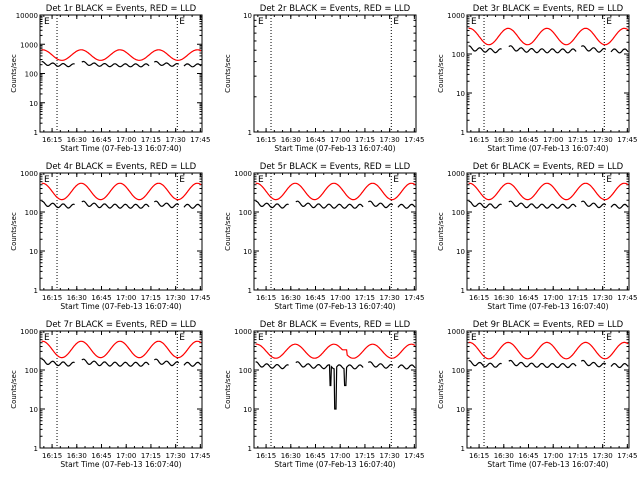 The image size is (640, 480). I want to click on chart-title: Det 9r BLACK = Events, RED = LLD, so click(548, 325).